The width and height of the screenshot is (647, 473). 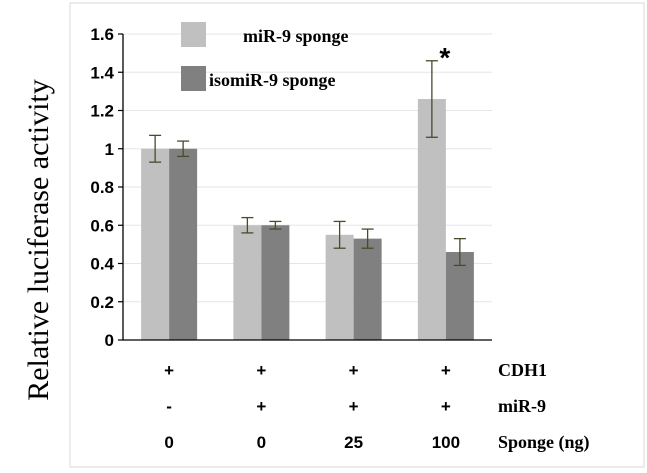 What do you see at coordinates (169, 406) in the screenshot?
I see `condition-value: -` at bounding box center [169, 406].